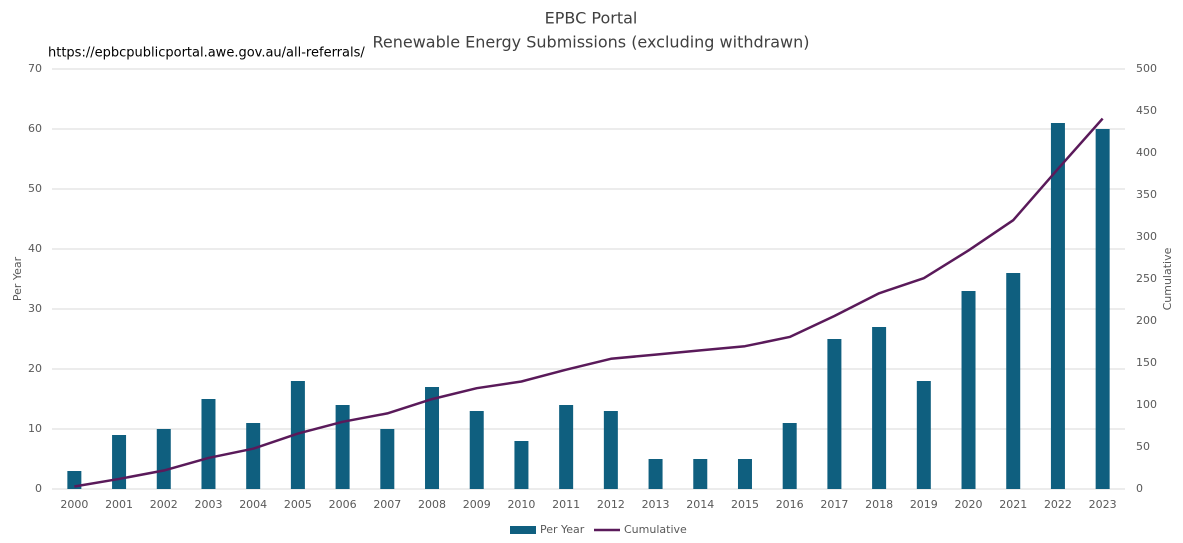 The height and width of the screenshot is (543, 1183). Describe the element at coordinates (477, 504) in the screenshot. I see `x-tick-label: 2009` at that location.